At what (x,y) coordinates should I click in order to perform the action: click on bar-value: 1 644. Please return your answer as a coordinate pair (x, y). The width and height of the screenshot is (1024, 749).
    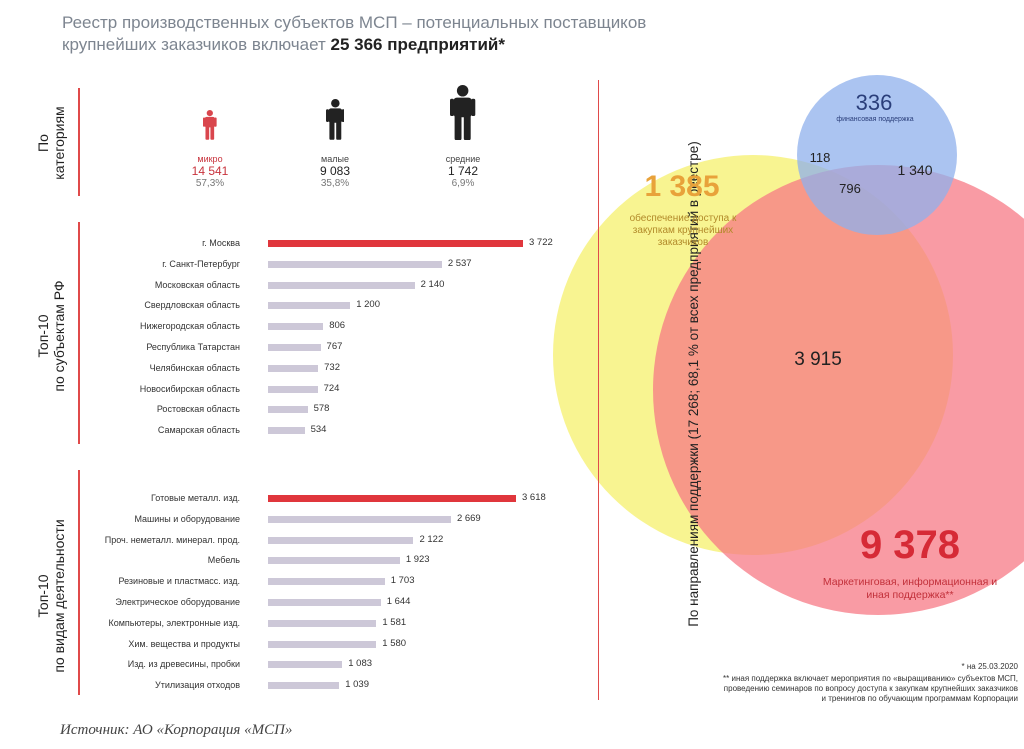
    Looking at the image, I should click on (398, 601).